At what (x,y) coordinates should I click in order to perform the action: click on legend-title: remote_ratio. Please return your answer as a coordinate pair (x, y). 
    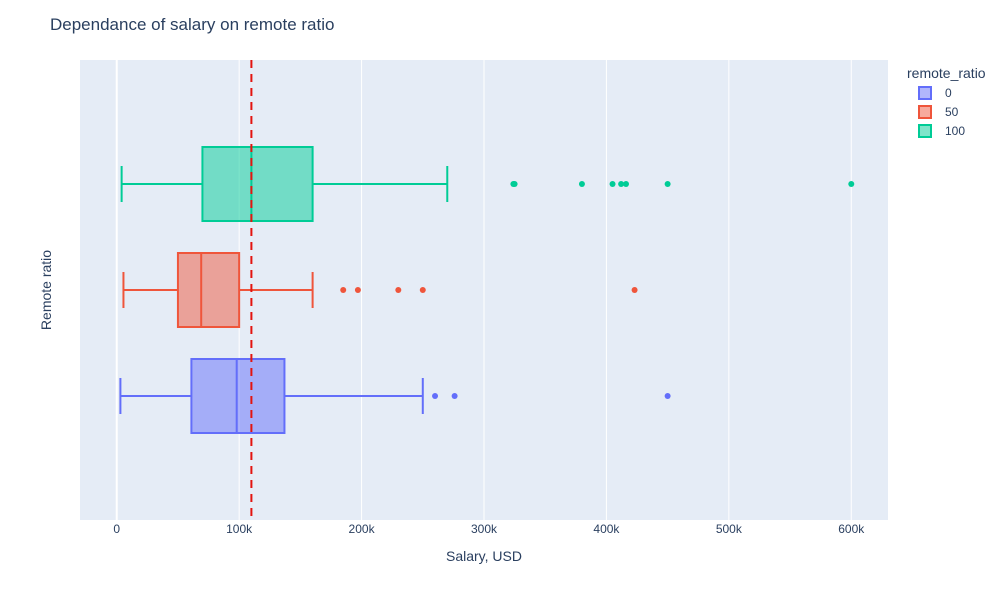
    Looking at the image, I should click on (946, 73).